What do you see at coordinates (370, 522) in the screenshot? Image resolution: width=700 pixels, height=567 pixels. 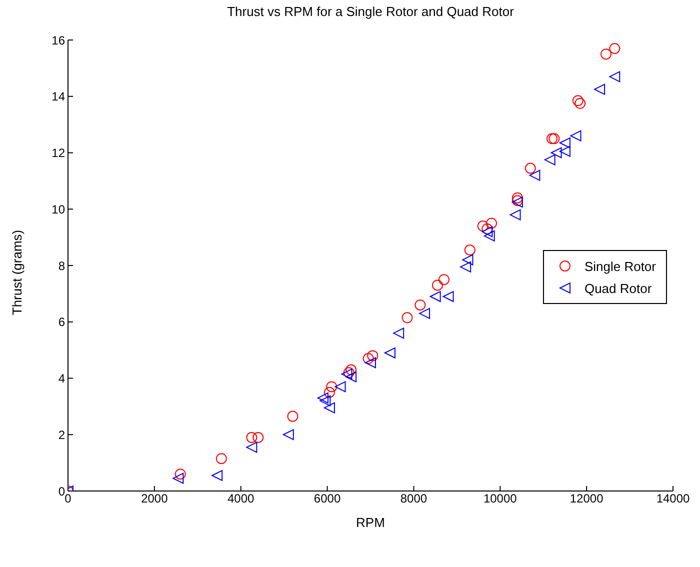 I see `x-axis-title: RPM` at bounding box center [370, 522].